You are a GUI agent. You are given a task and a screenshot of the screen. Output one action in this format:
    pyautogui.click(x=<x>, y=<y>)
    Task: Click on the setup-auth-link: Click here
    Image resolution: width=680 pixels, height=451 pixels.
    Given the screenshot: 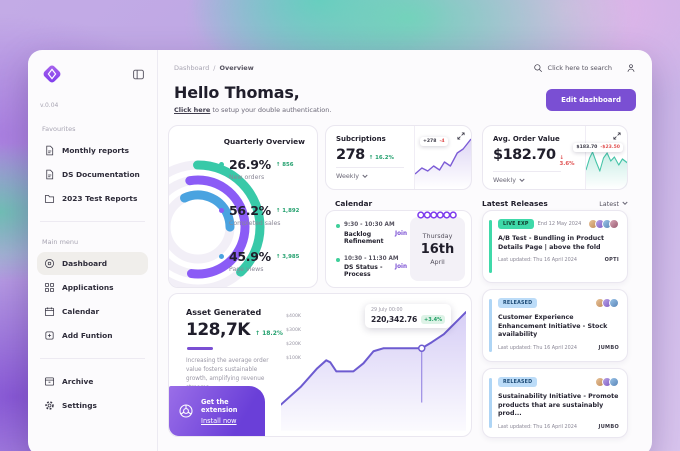 What is the action you would take?
    pyautogui.click(x=192, y=110)
    